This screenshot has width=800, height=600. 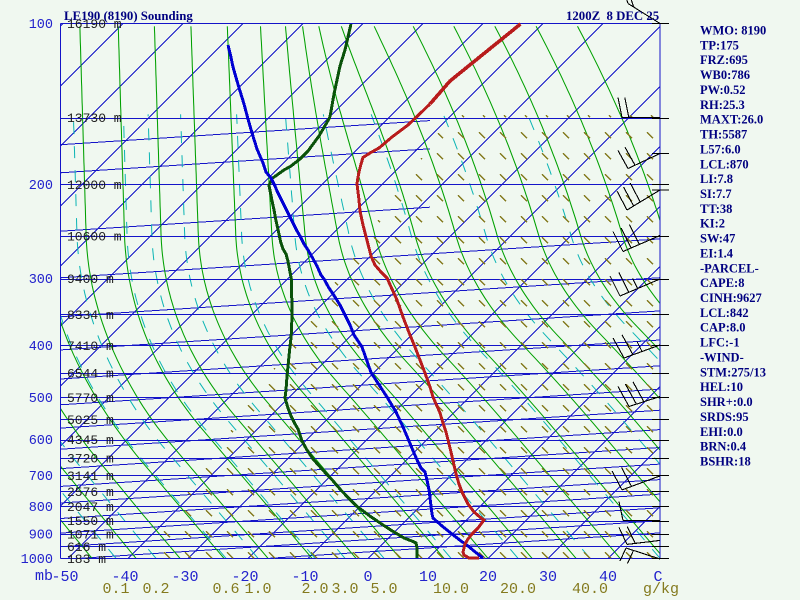 What do you see at coordinates (720, 343) in the screenshot?
I see `svg-text: LFC:-1` at bounding box center [720, 343].